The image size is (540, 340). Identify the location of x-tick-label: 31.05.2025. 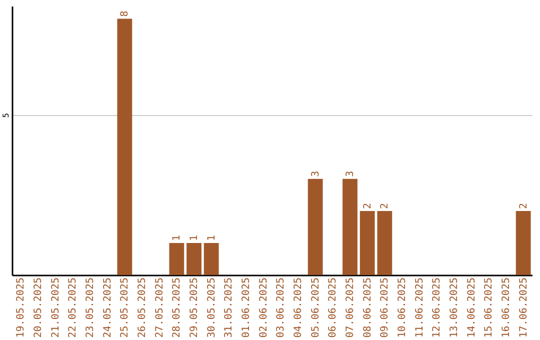
(229, 308).